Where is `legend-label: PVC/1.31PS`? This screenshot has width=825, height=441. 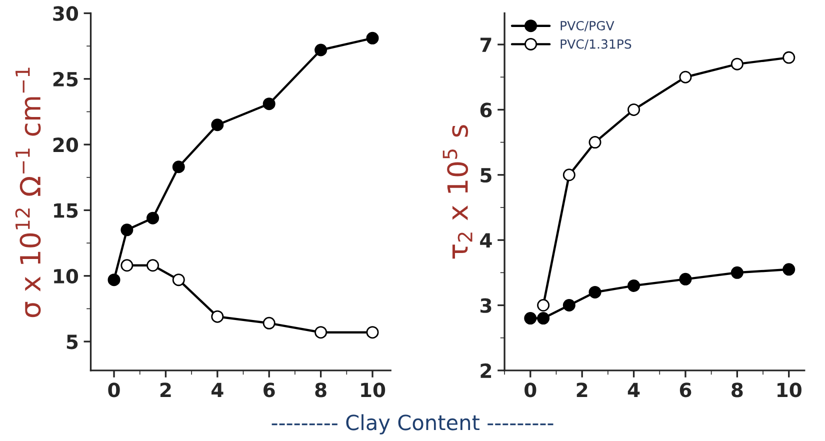 legend-label: PVC/1.31PS is located at coordinates (596, 44).